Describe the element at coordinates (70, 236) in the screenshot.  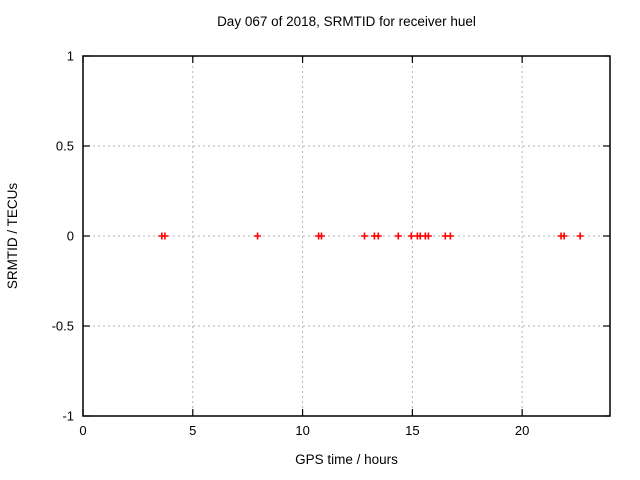
I see `y-tick-label: 0` at that location.